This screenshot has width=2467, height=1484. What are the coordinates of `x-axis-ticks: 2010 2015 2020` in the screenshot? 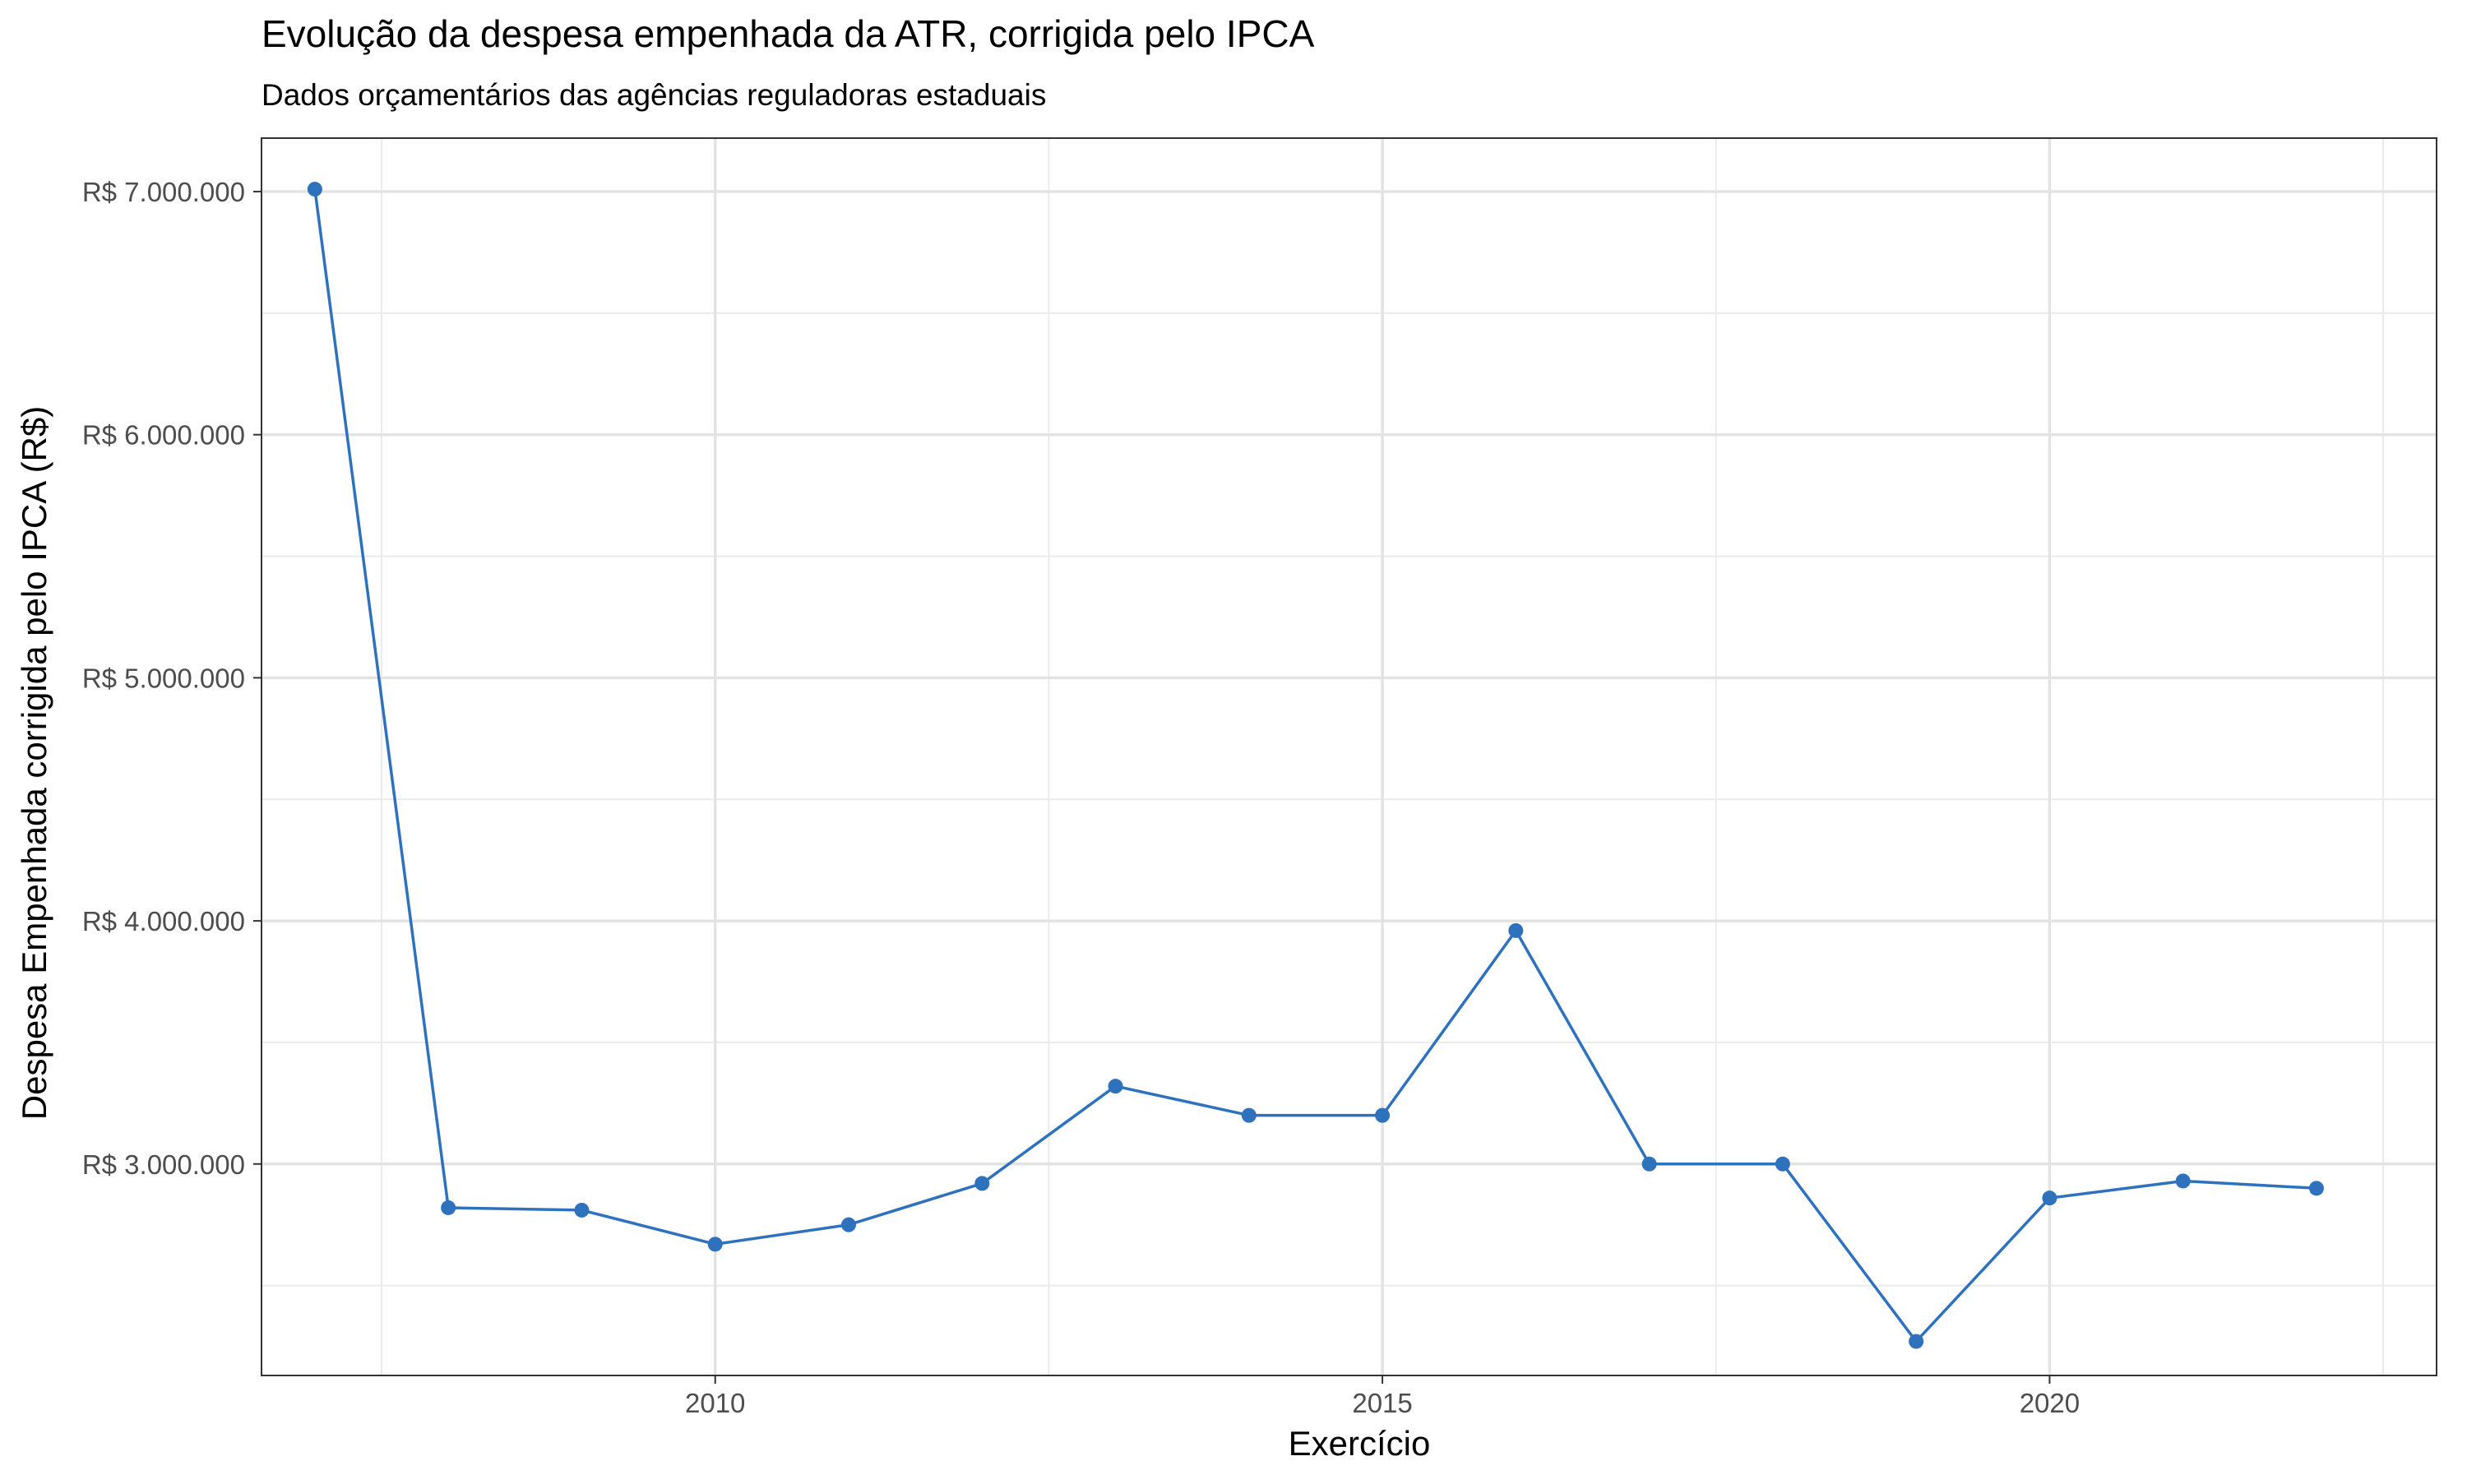 It's located at (1383, 1397).